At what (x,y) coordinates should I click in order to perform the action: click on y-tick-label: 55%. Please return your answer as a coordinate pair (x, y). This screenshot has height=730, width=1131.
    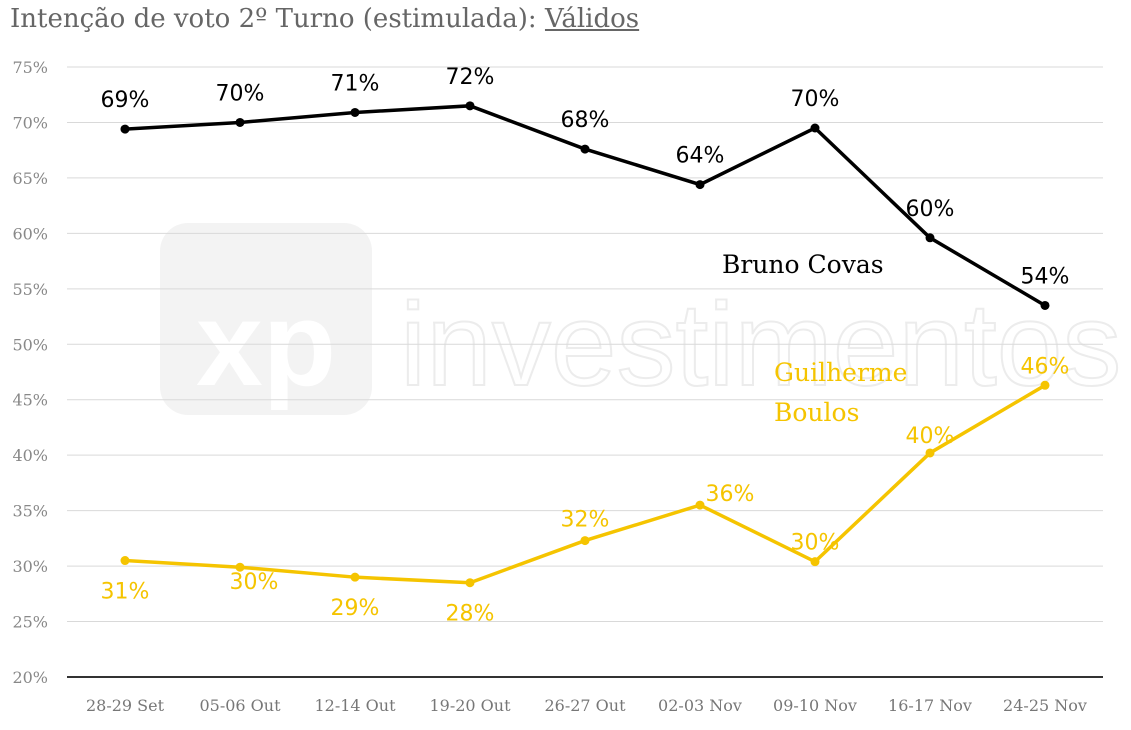
    Looking at the image, I should click on (30, 289).